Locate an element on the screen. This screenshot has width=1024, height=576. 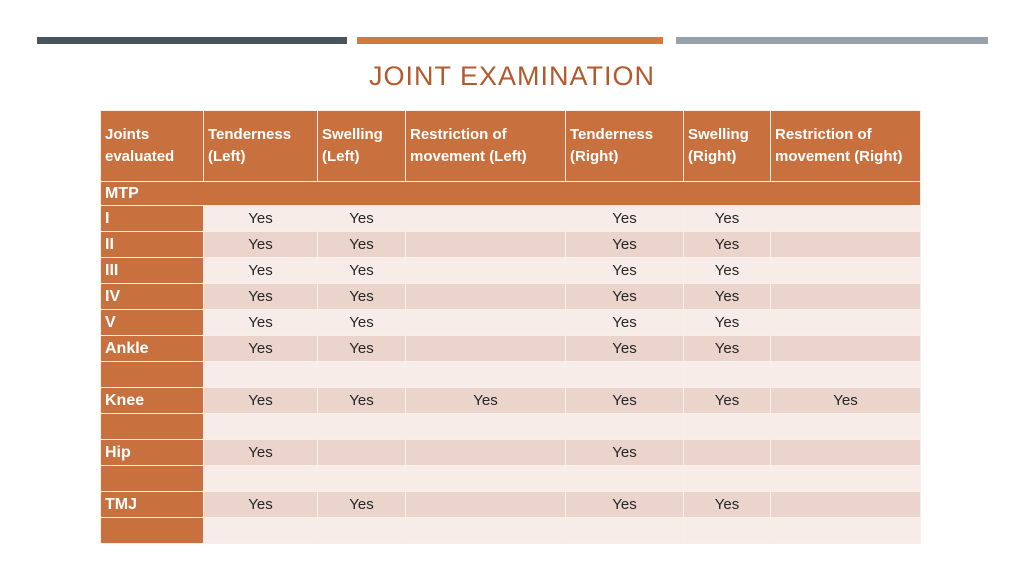
col-header-restriction-right: Restriction of movement (Right) is located at coordinates (845, 146).